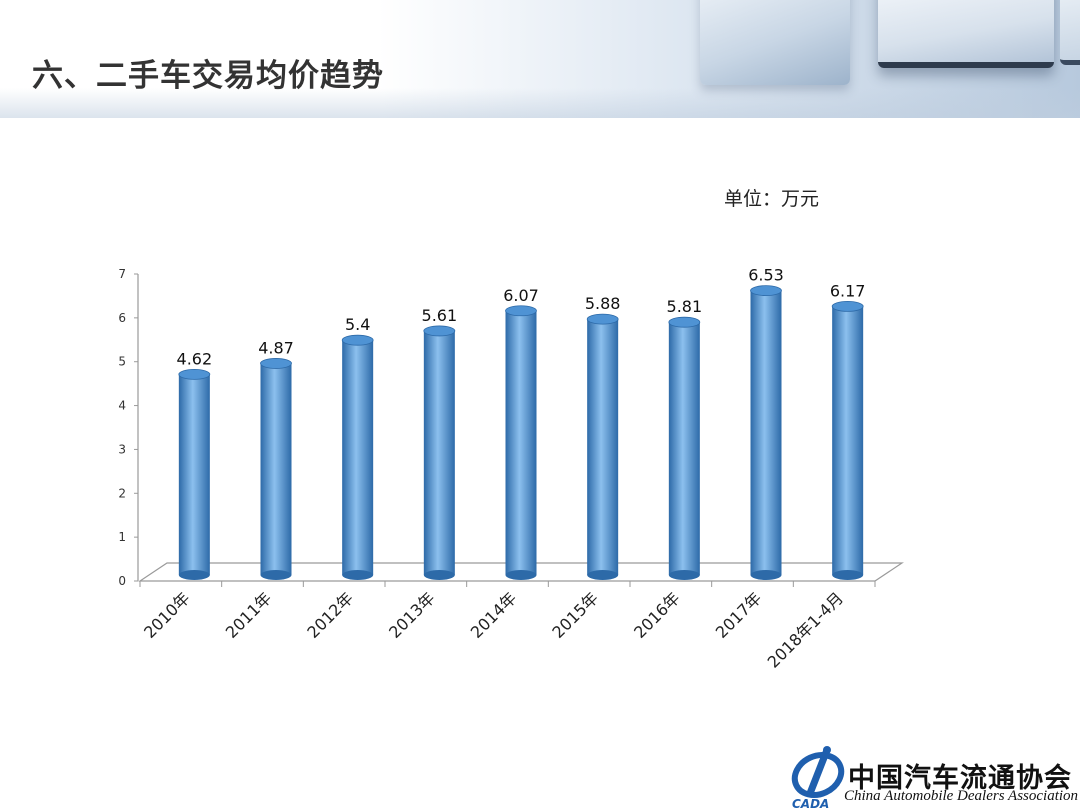 The width and height of the screenshot is (1080, 811). I want to click on x-tick-label: 2015年, so click(575, 615).